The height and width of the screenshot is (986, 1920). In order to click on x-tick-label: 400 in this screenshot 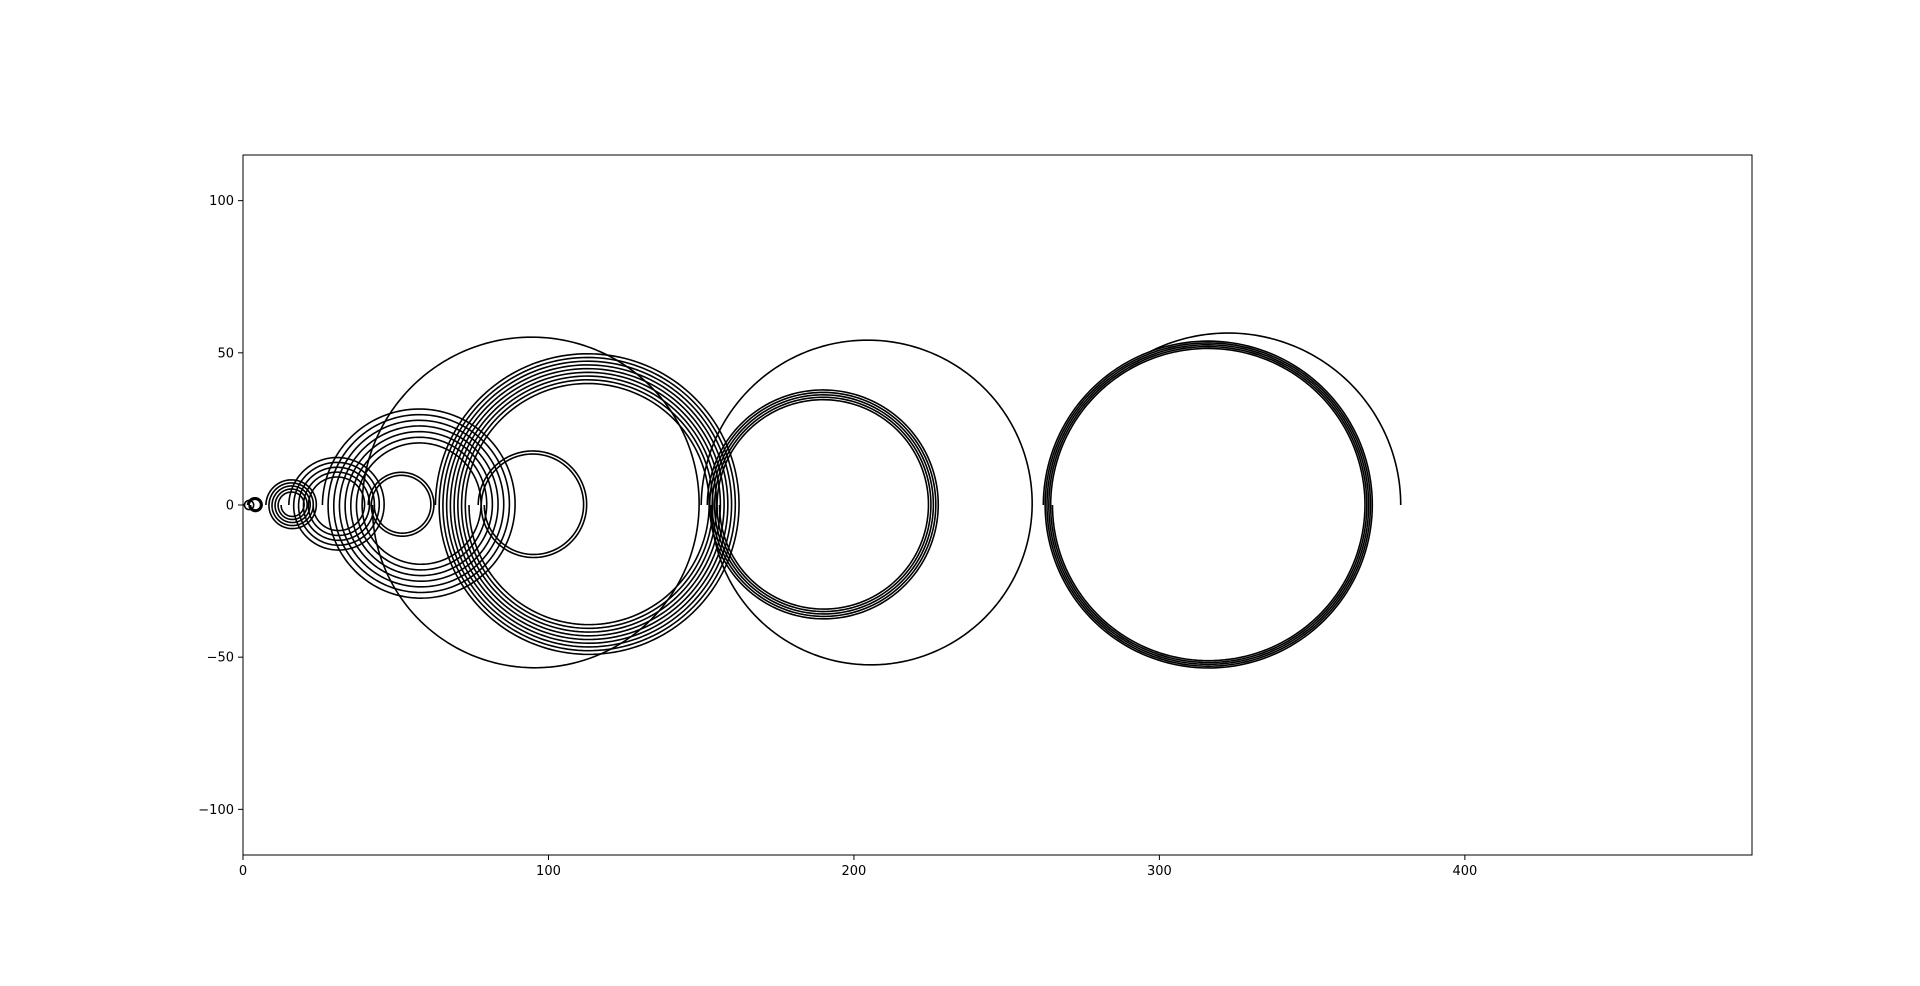, I will do `click(1464, 871)`.